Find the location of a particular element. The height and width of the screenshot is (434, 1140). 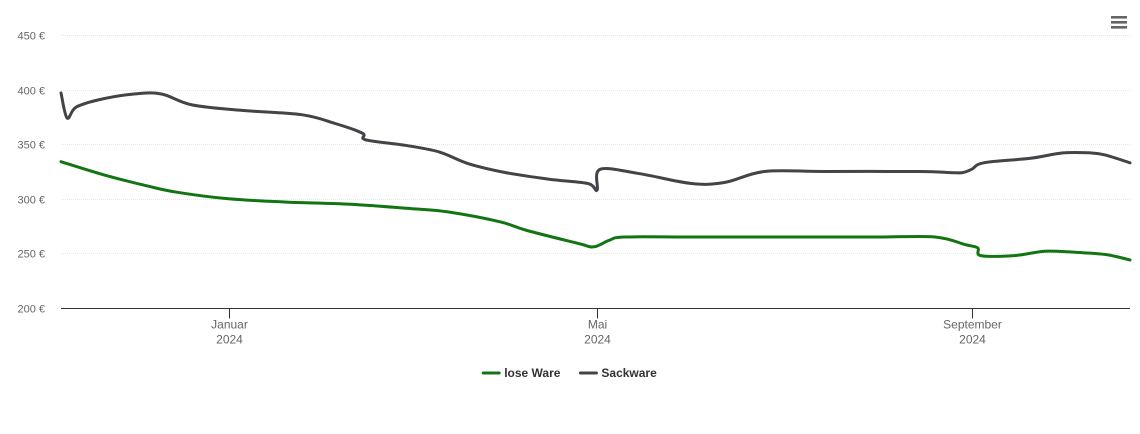

x-tick-label-month: Mai is located at coordinates (597, 325).